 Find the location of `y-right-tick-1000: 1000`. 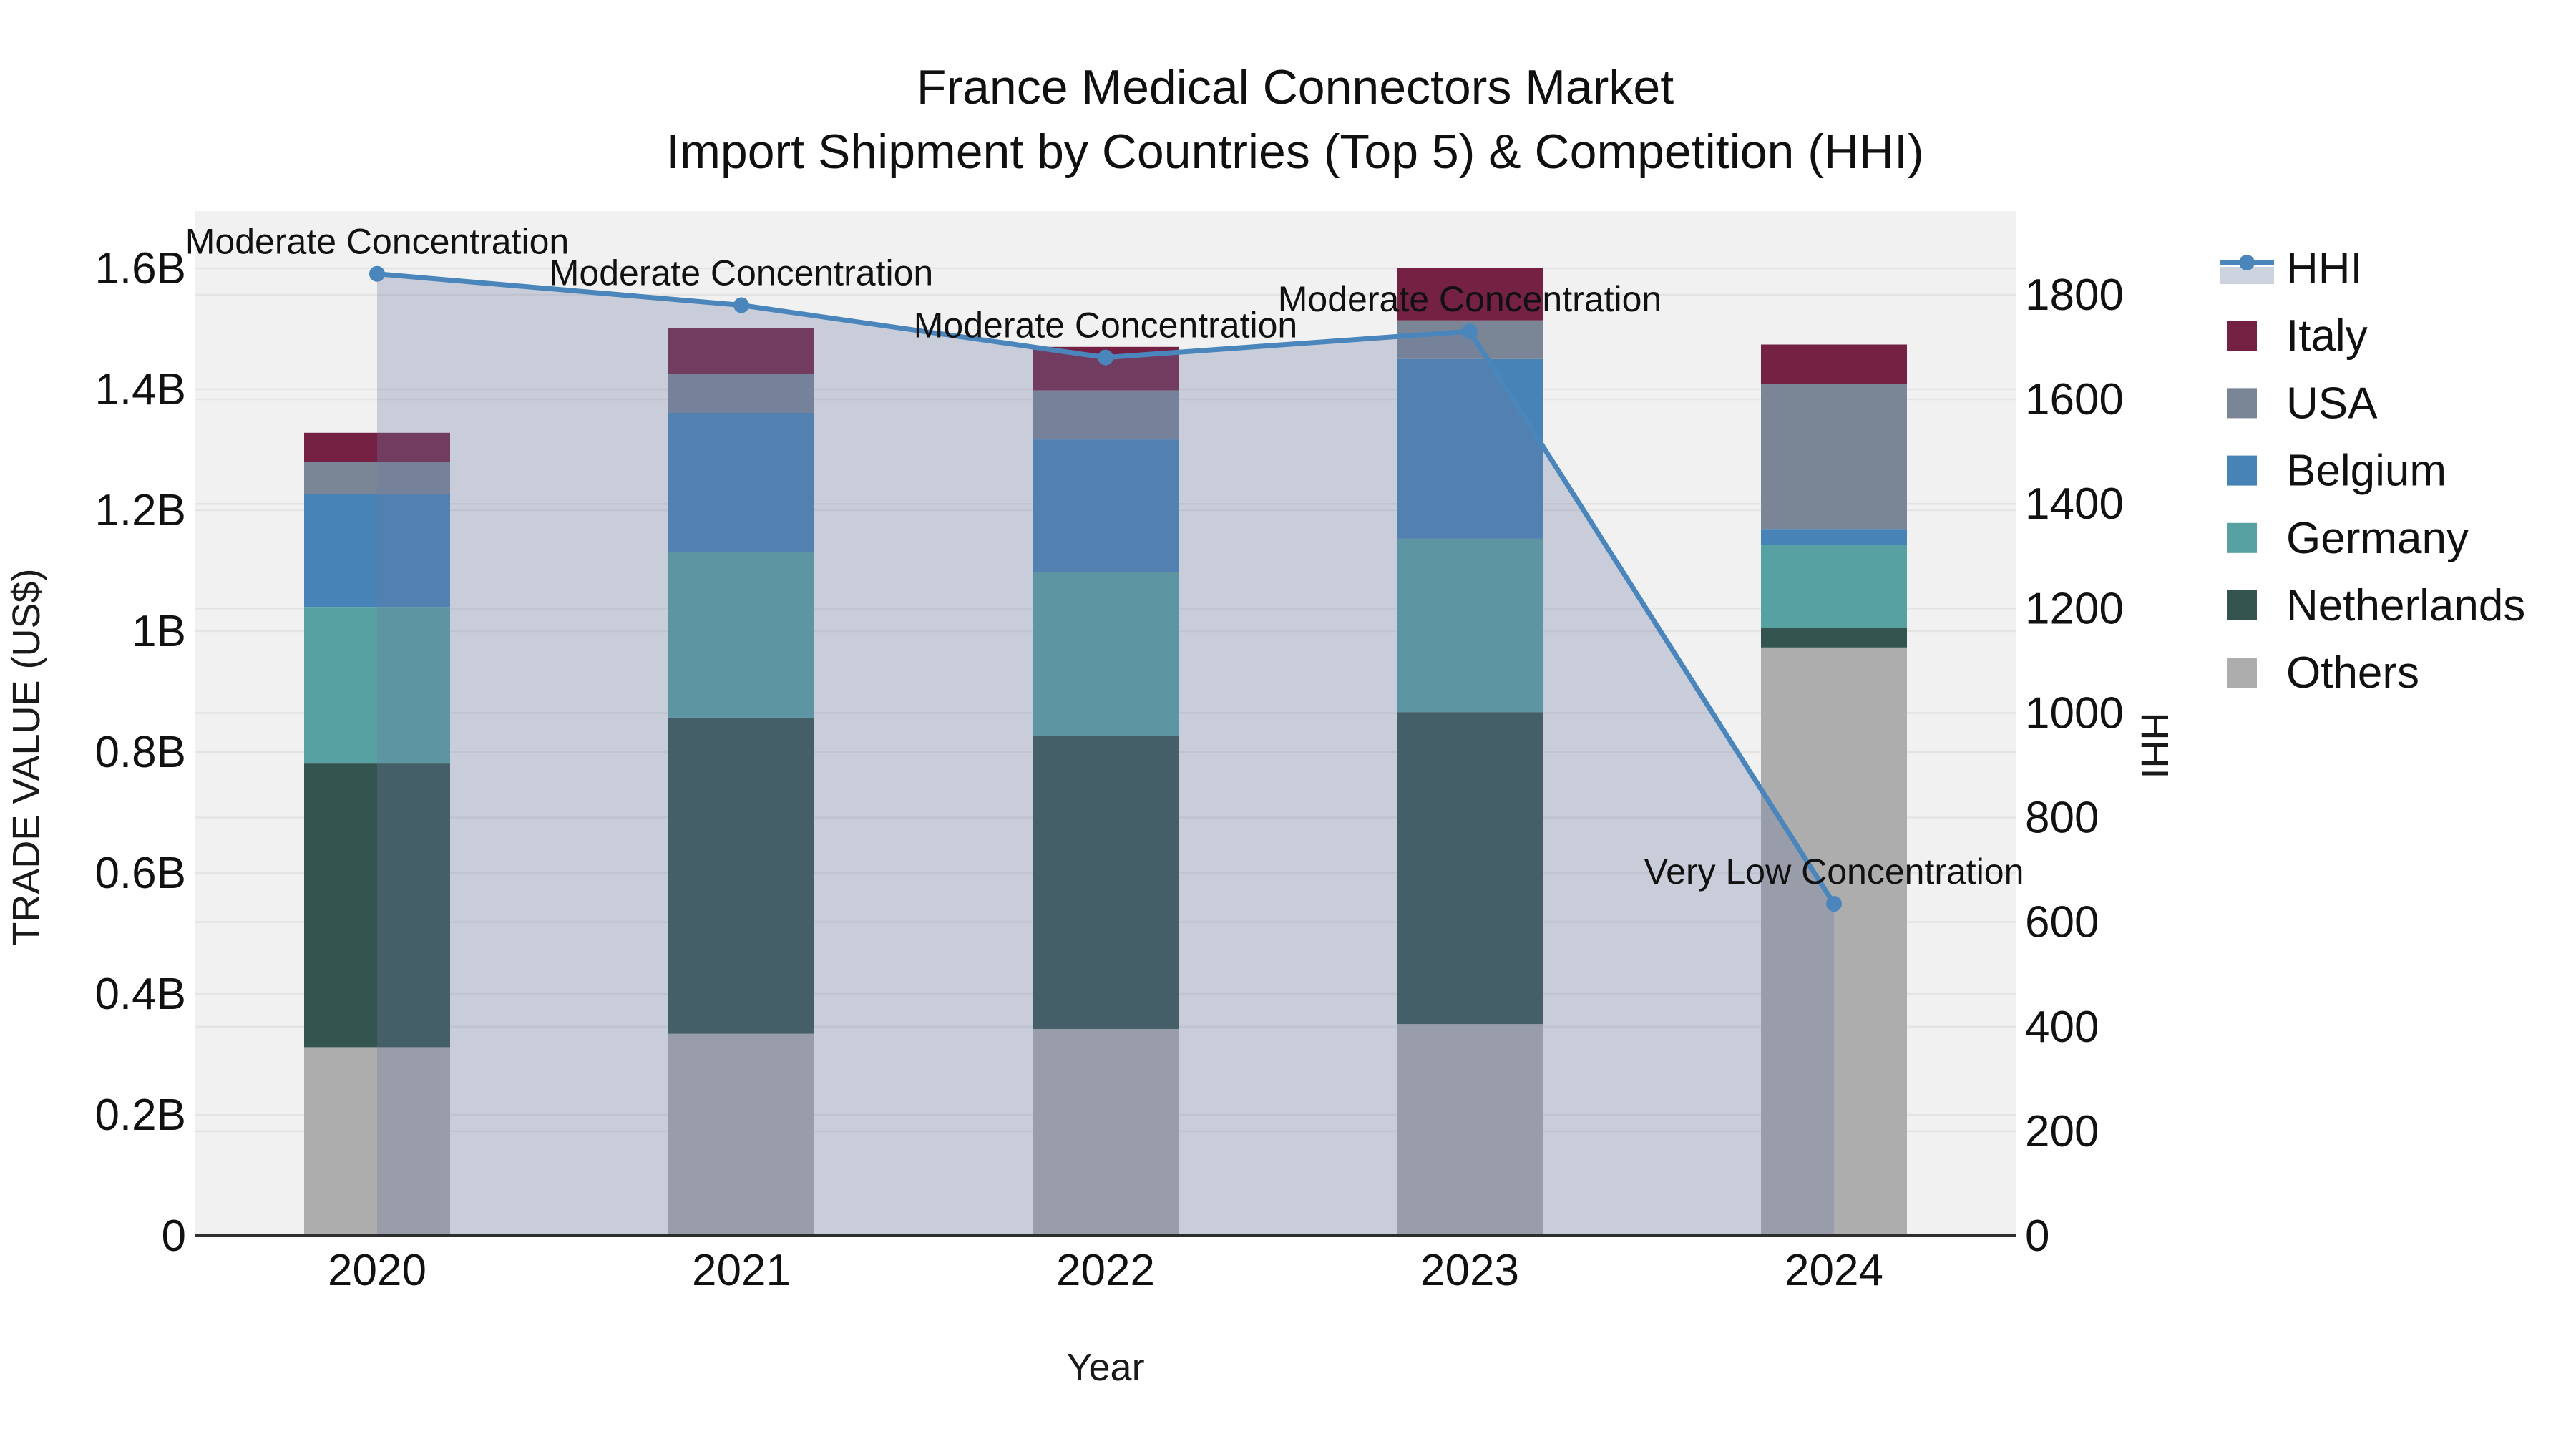

y-right-tick-1000: 1000 is located at coordinates (2074, 713).